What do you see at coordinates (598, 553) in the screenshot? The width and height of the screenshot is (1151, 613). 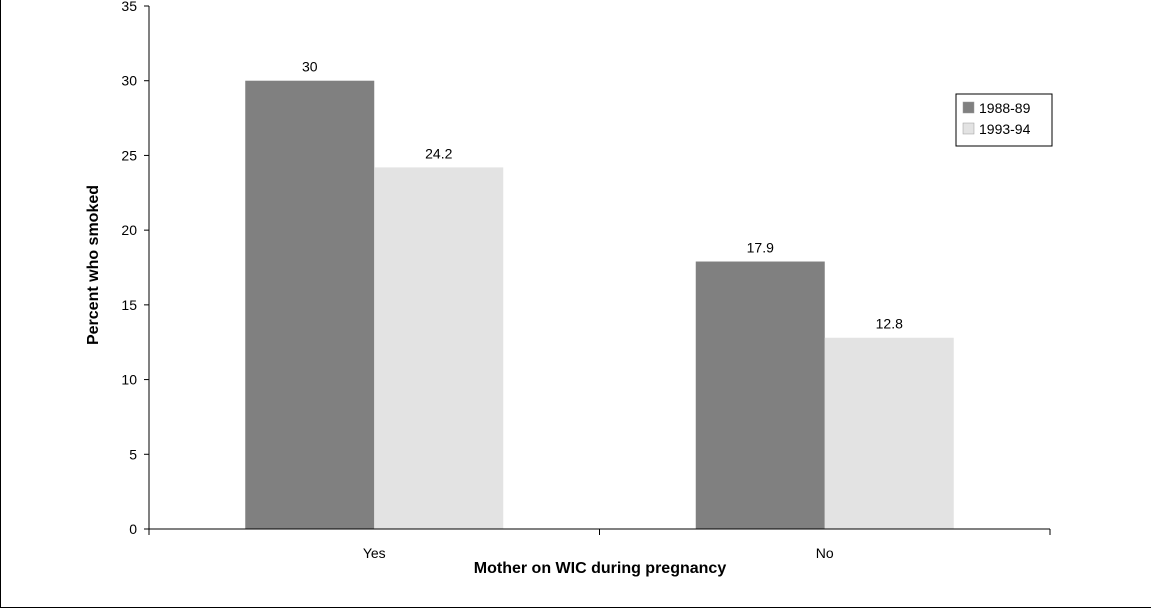 I see `category-labels: Yes No` at bounding box center [598, 553].